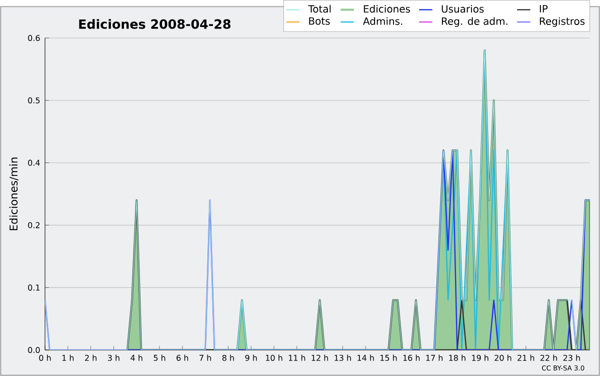 The height and width of the screenshot is (376, 600). Describe the element at coordinates (205, 357) in the screenshot. I see `x-tick-label: 7 h` at that location.